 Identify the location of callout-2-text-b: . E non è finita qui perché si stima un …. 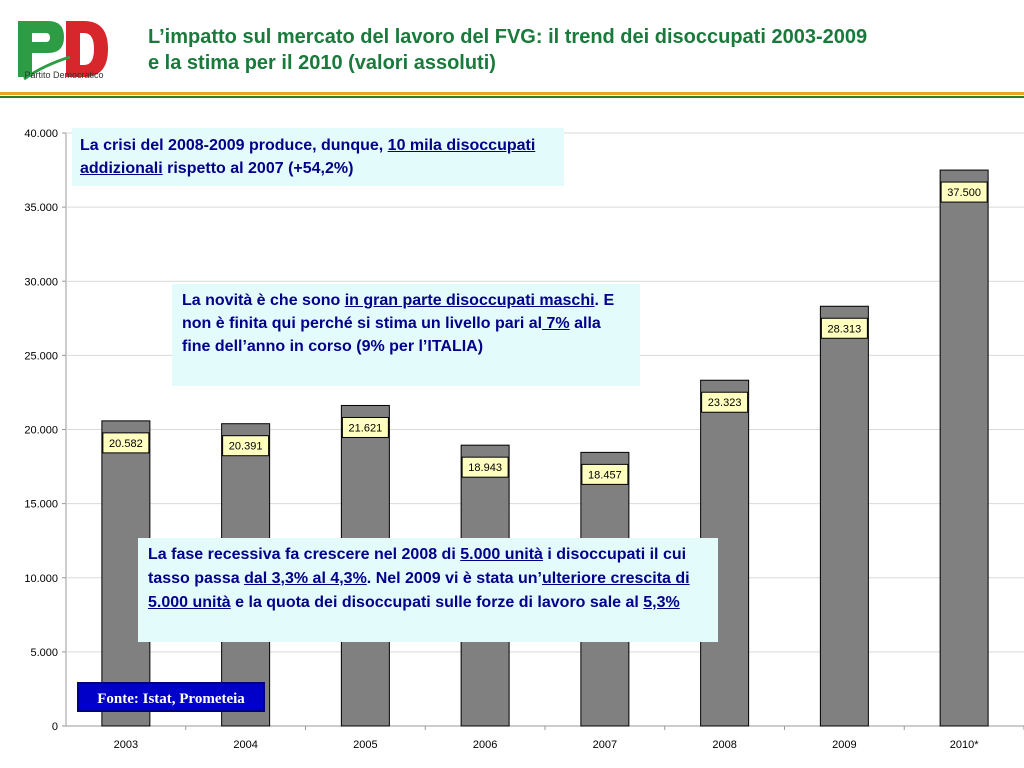
(398, 312).